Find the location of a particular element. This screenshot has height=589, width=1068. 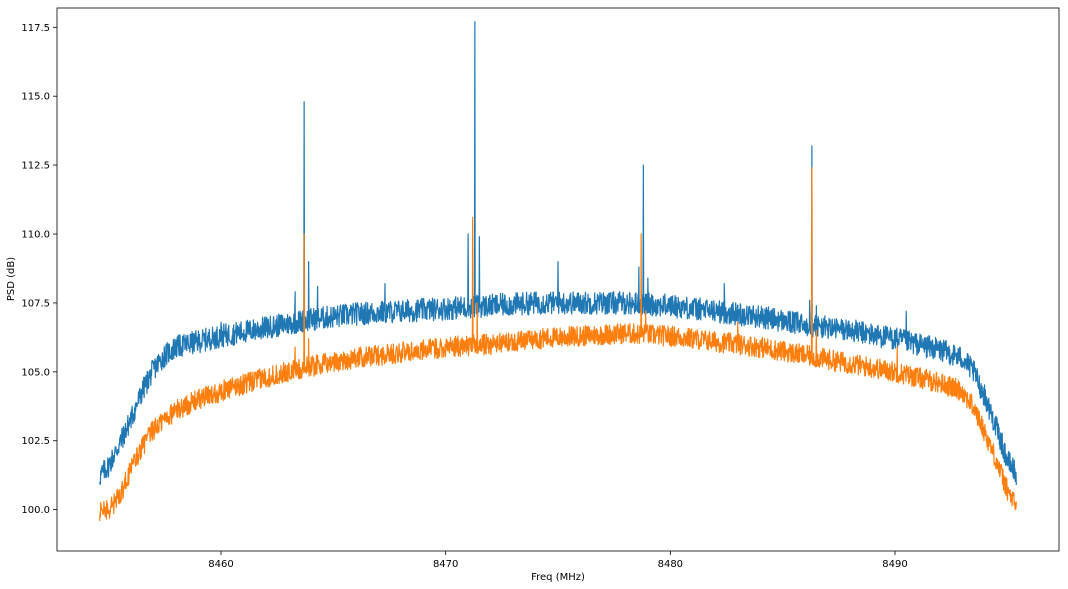

x-tick-label: 8460 is located at coordinates (220, 564).